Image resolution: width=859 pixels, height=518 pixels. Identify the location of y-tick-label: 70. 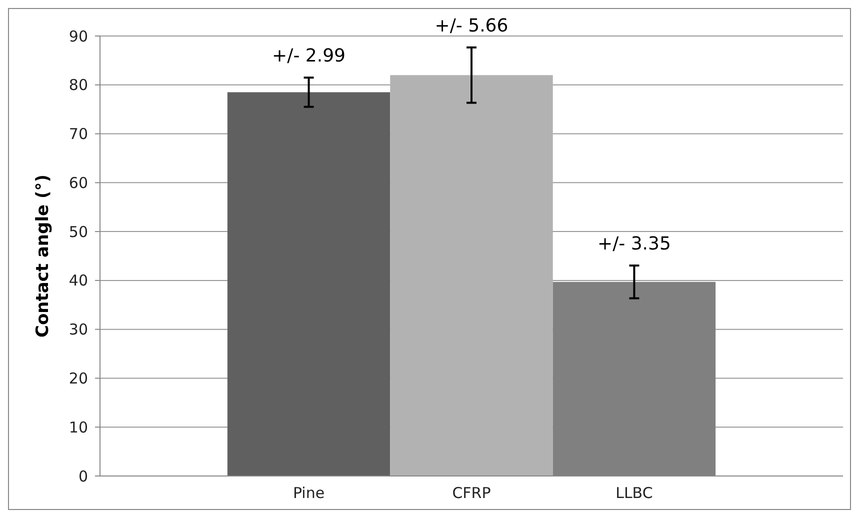
(78, 134).